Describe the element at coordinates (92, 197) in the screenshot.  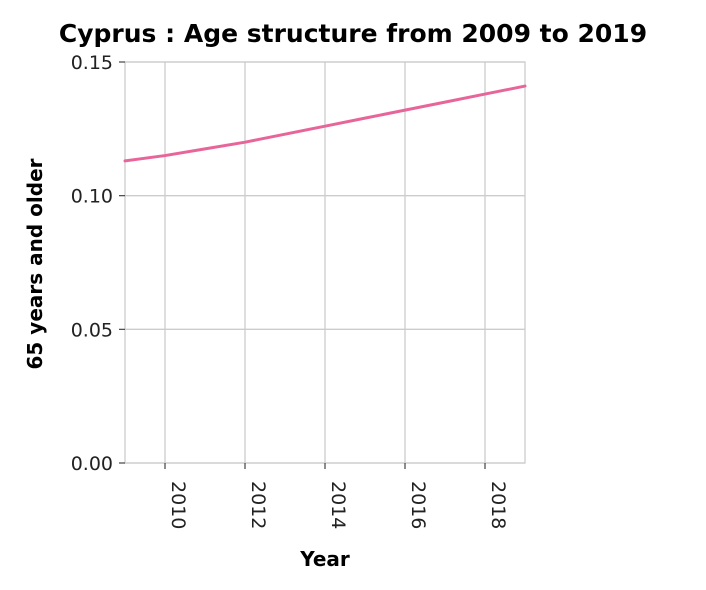
I see `y-tick-label: 0.10` at that location.